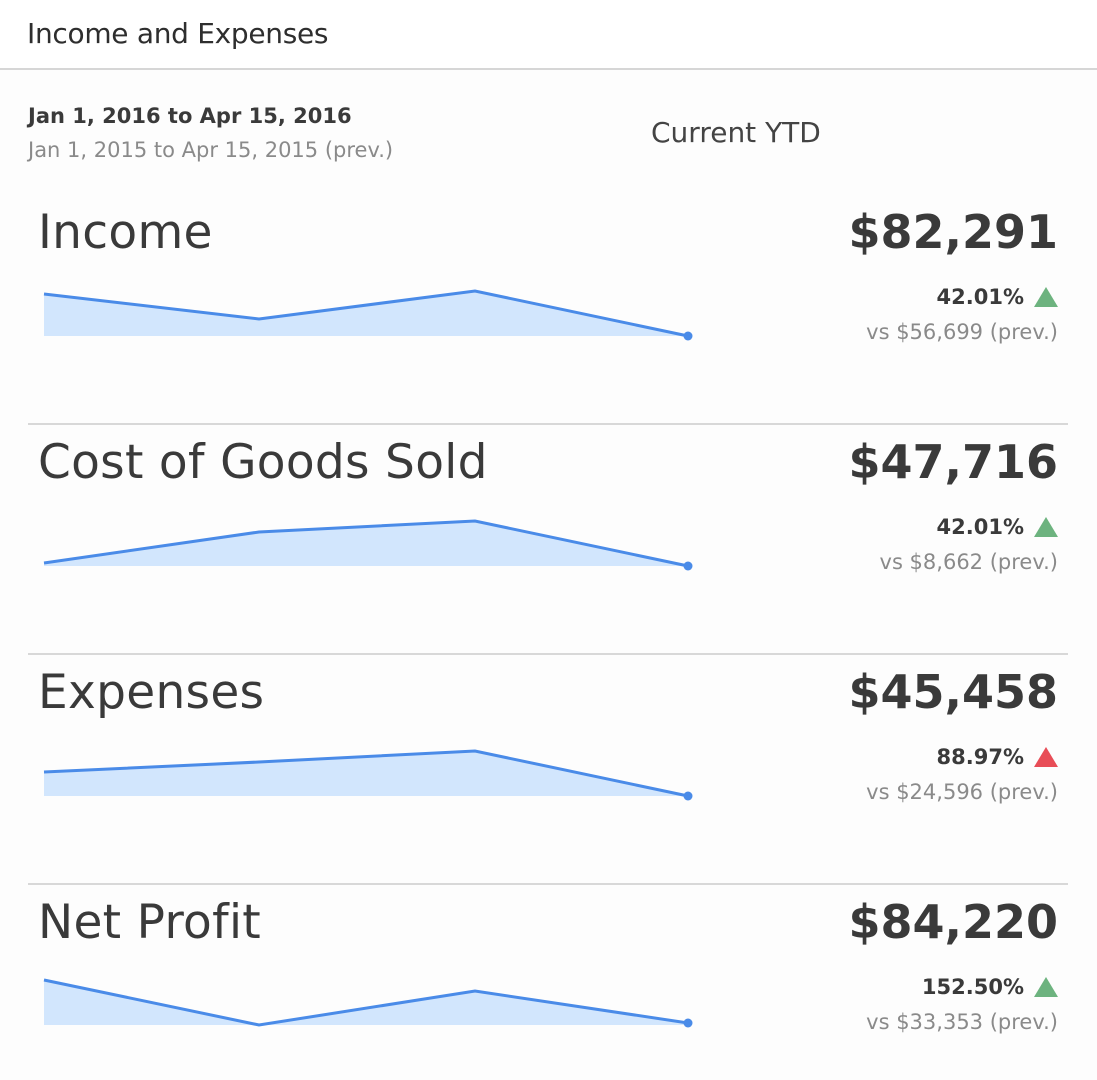 Image resolution: width=1097 pixels, height=1080 pixels. What do you see at coordinates (972, 987) in the screenshot?
I see `change-percent: 152.50%` at bounding box center [972, 987].